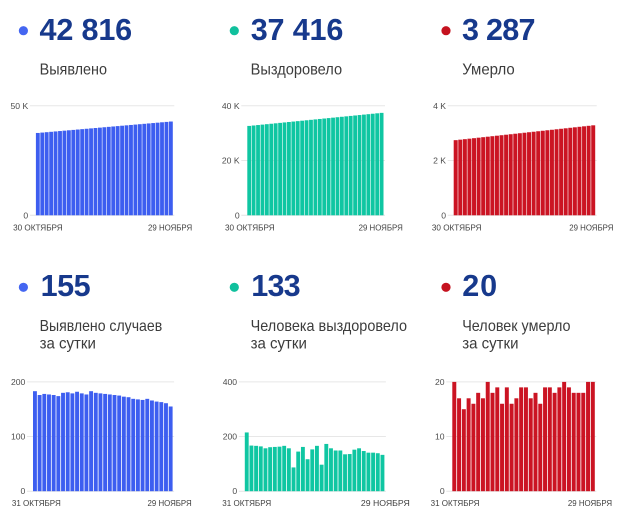  I want to click on svg-text: 4 K, so click(439, 106).